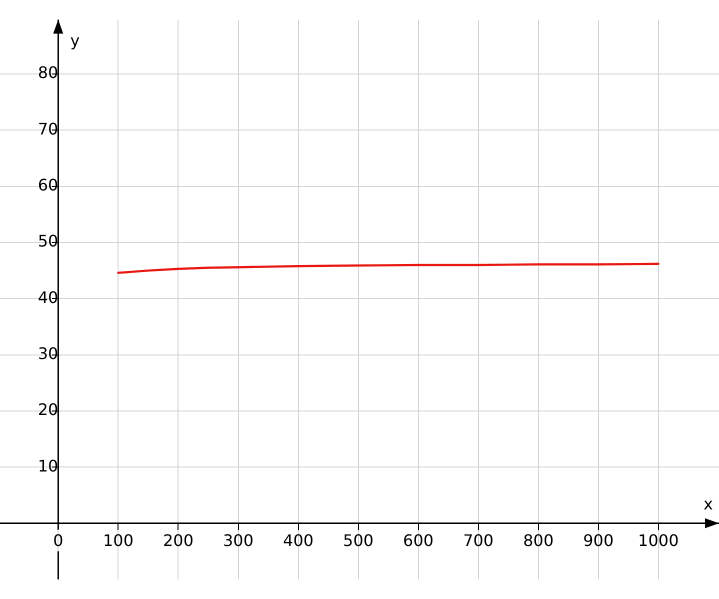 The width and height of the screenshot is (719, 599). I want to click on y-tick-label: 20, so click(48, 410).